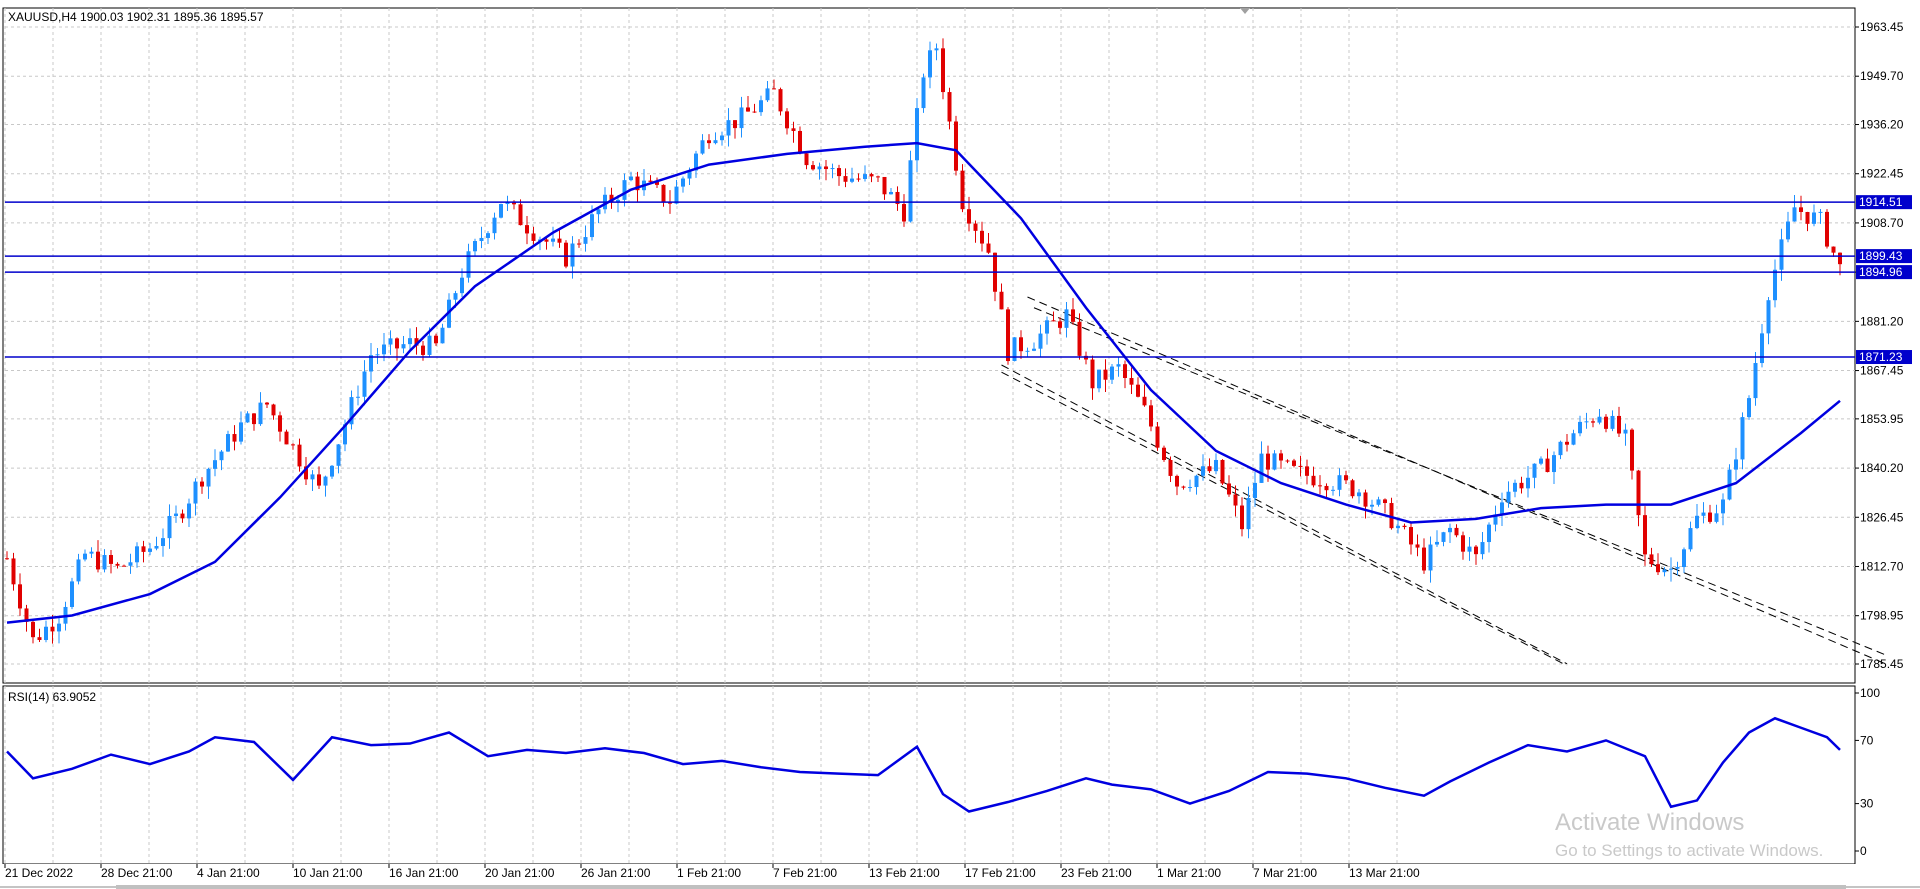 The width and height of the screenshot is (1920, 889). Describe the element at coordinates (904, 873) in the screenshot. I see `time-tick-label: 13 Feb 21:00` at that location.